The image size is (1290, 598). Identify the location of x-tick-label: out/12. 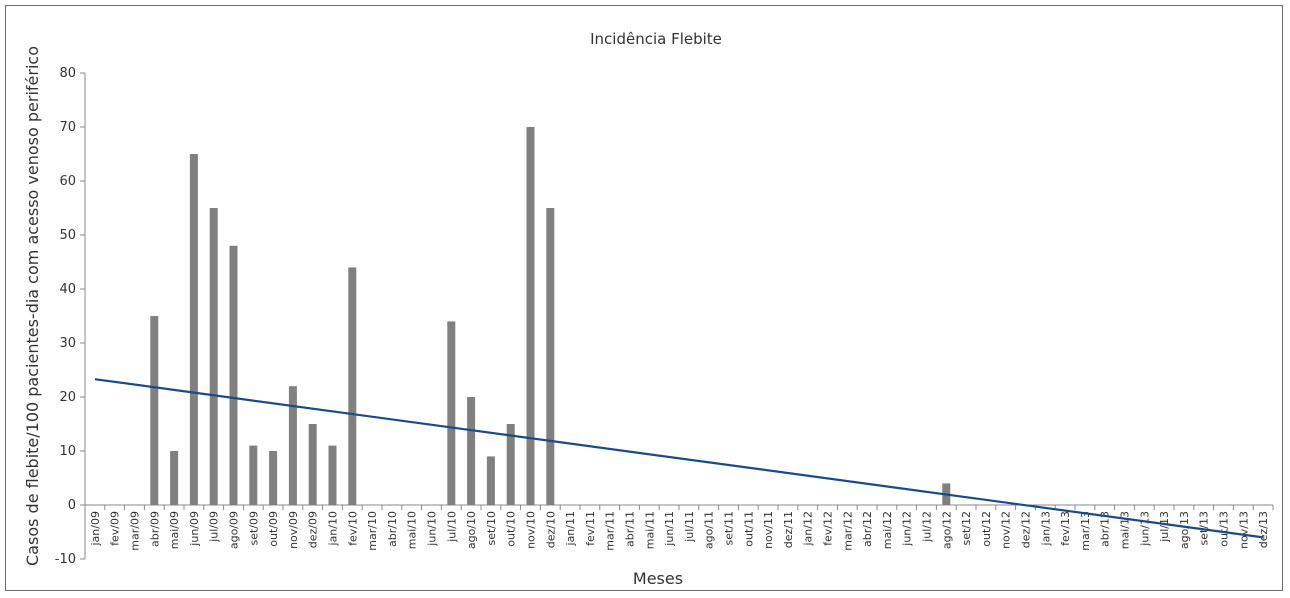
(986, 529).